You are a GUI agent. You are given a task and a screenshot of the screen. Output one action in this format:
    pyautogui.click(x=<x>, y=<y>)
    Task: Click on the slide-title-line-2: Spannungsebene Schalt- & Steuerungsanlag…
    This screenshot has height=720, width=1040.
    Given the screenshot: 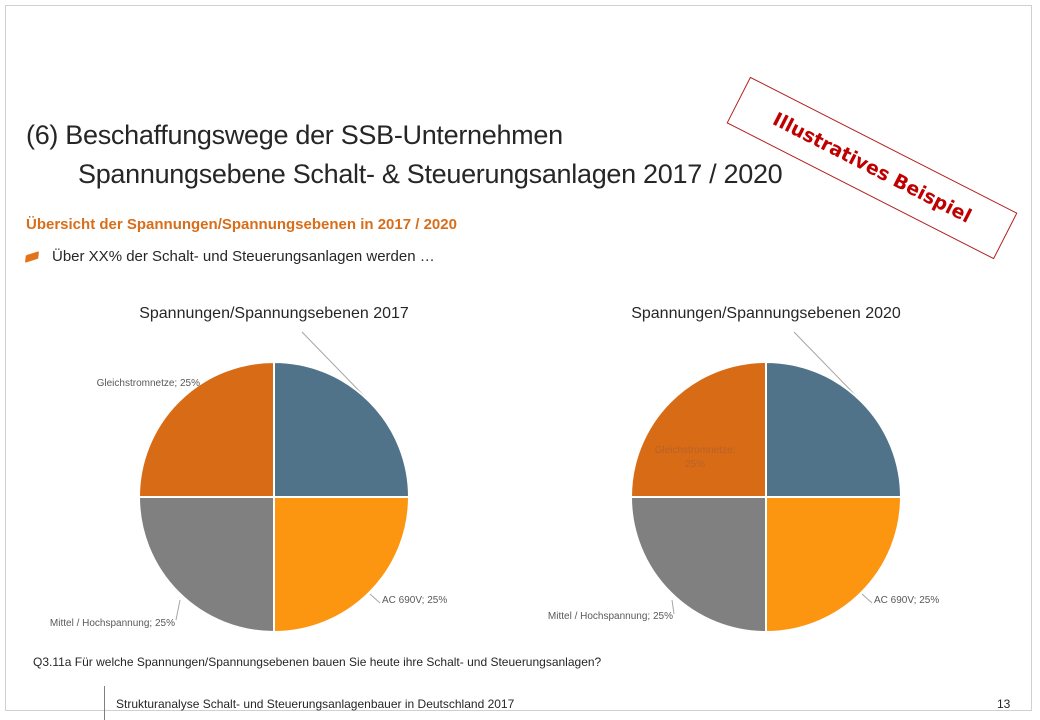 What is the action you would take?
    pyautogui.click(x=430, y=174)
    